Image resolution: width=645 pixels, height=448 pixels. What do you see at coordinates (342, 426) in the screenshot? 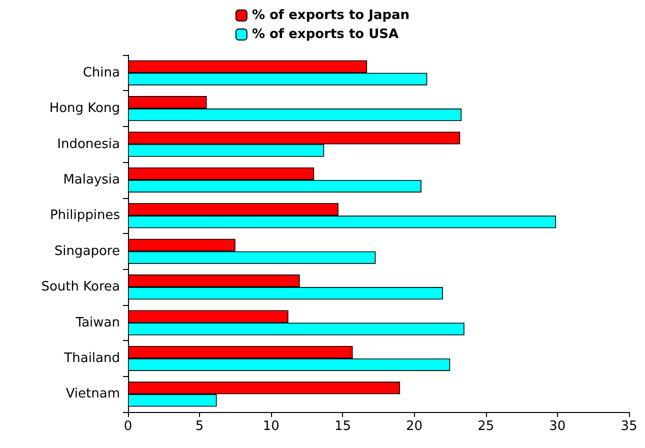
I see `x-tick-label: 15` at bounding box center [342, 426].